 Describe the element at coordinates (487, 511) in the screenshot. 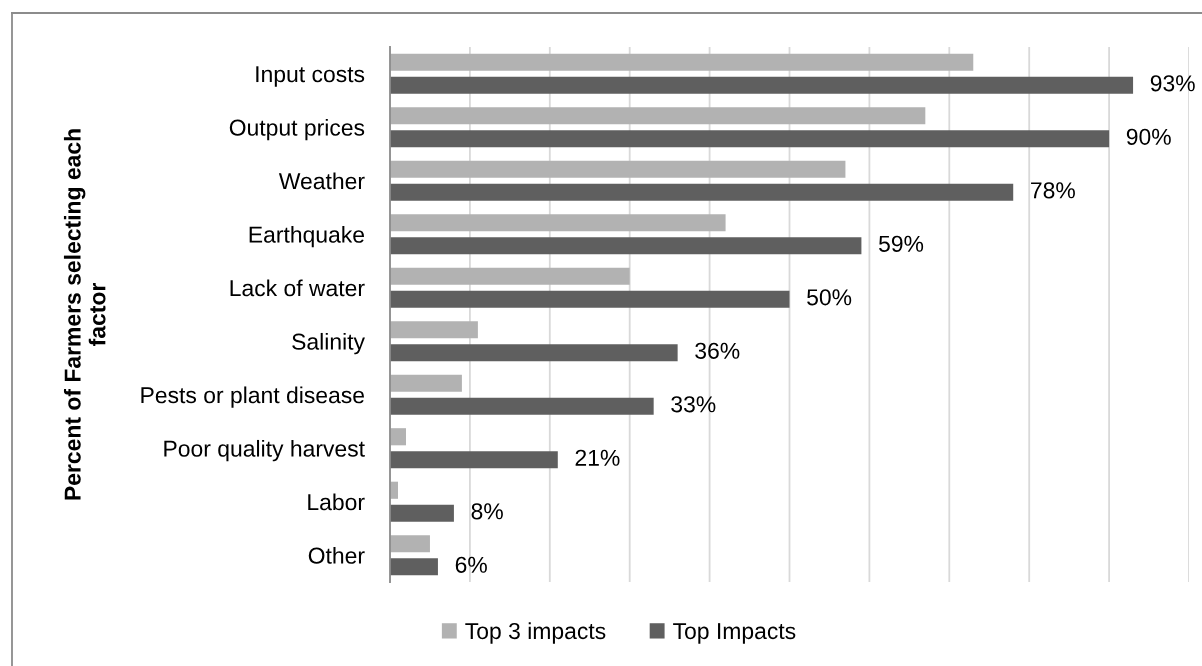

I see `data-label: 8%` at that location.